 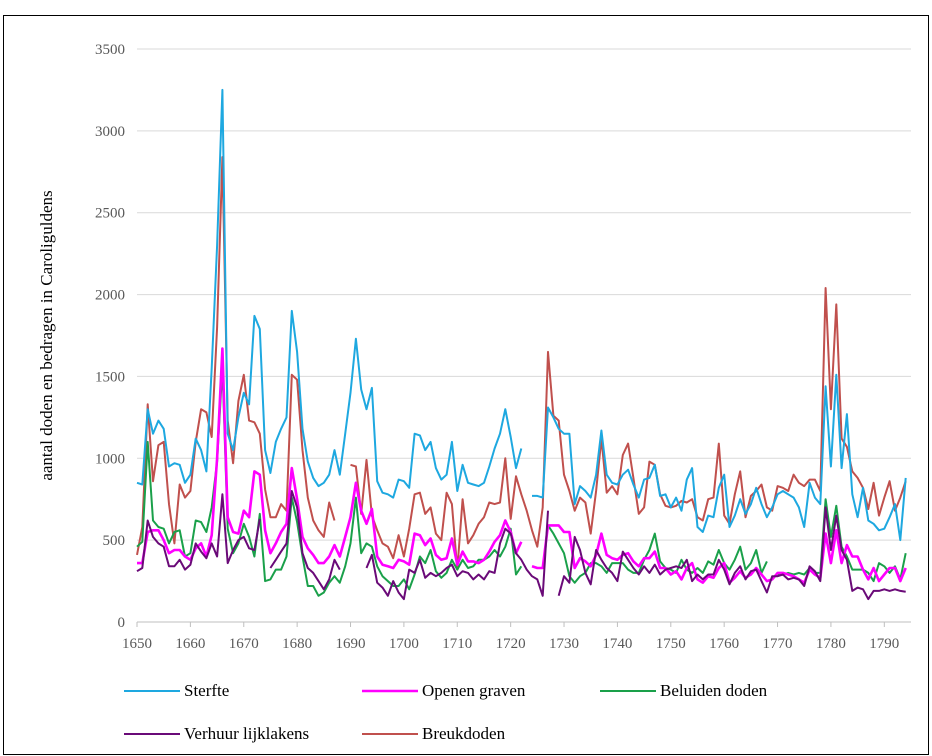 What do you see at coordinates (351, 644) in the screenshot?
I see `x-tick-label: 1690` at bounding box center [351, 644].